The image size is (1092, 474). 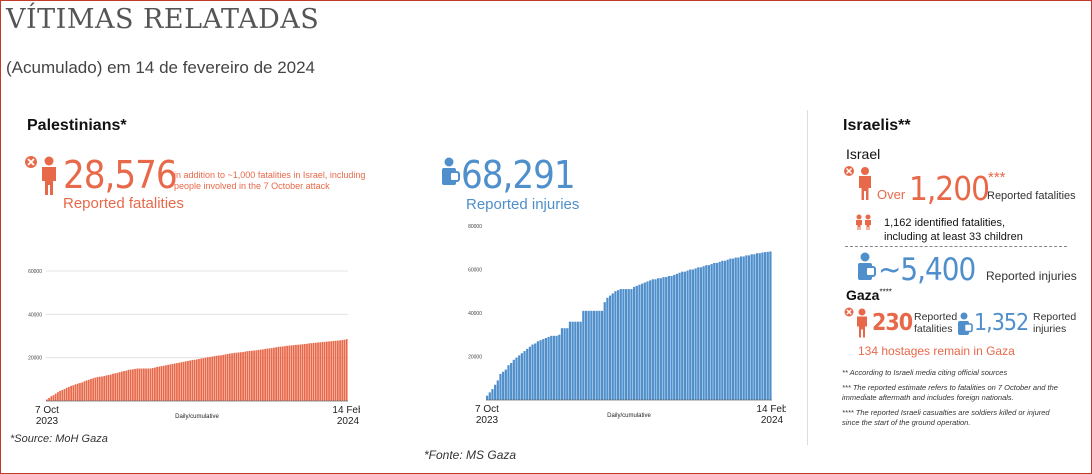 I want to click on israel-over-label: Over, so click(x=891, y=194).